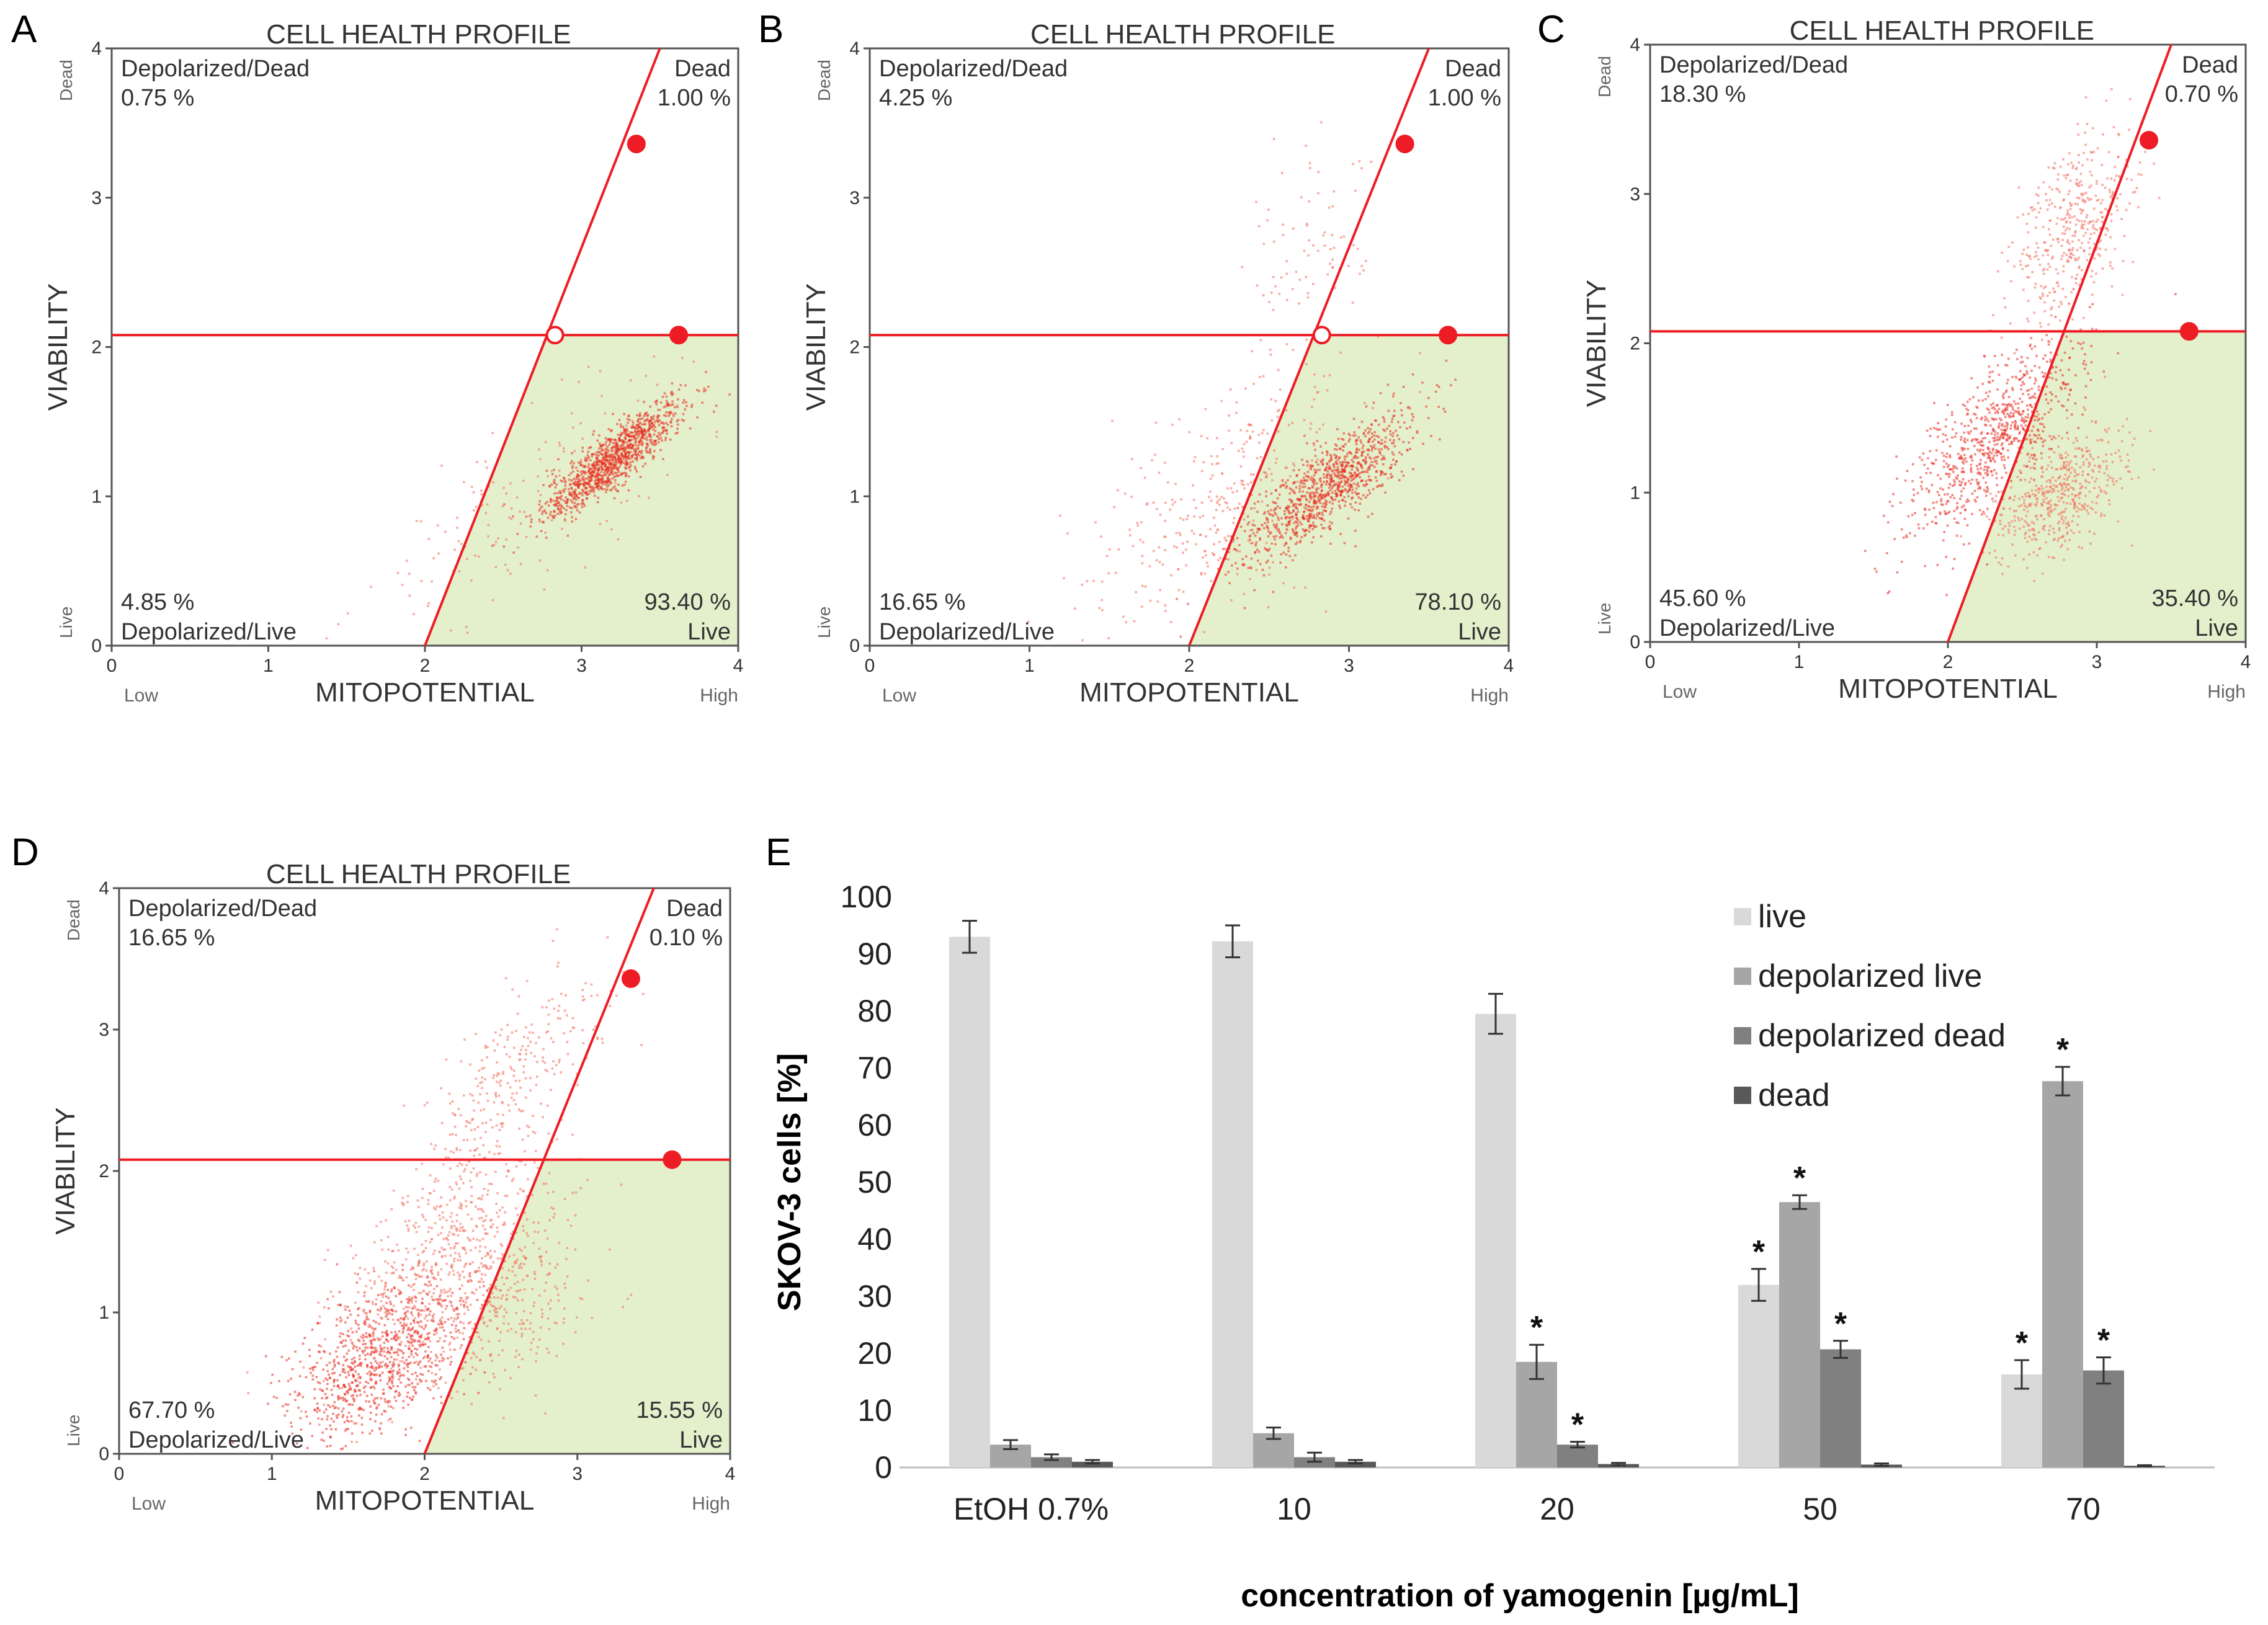  What do you see at coordinates (2059, 343) in the screenshot?
I see `diagonal-gate-line` at bounding box center [2059, 343].